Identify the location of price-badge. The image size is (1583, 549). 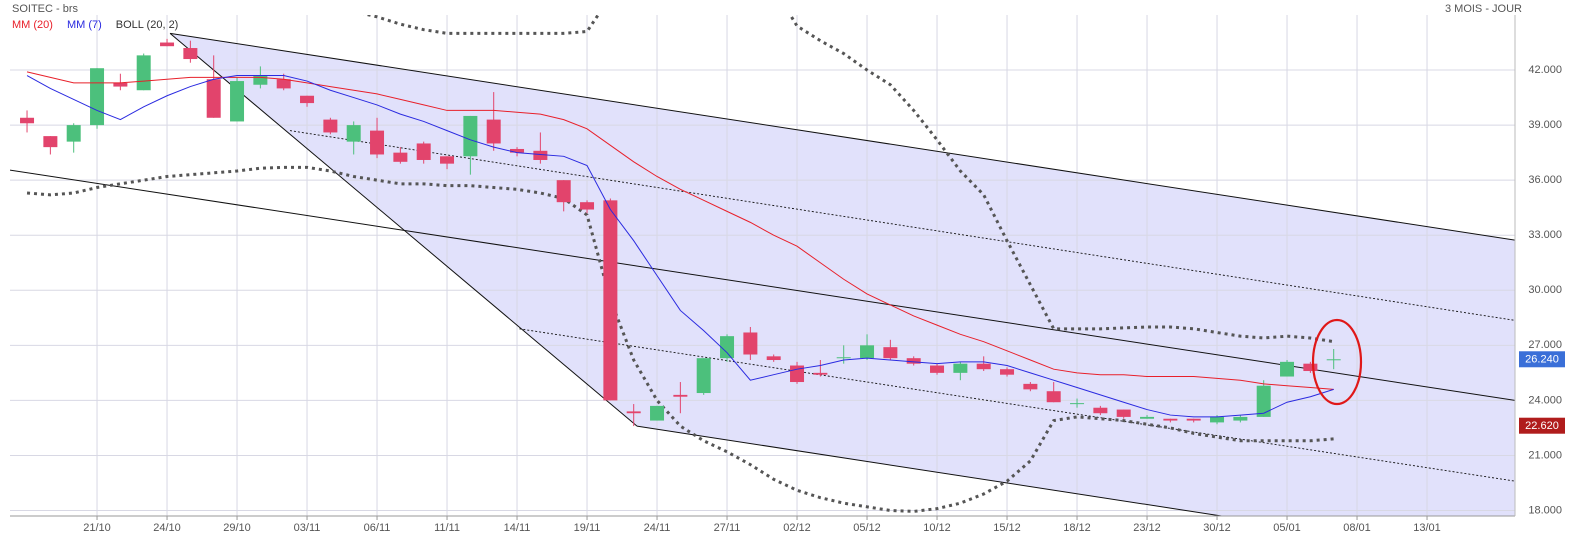
(1542, 425).